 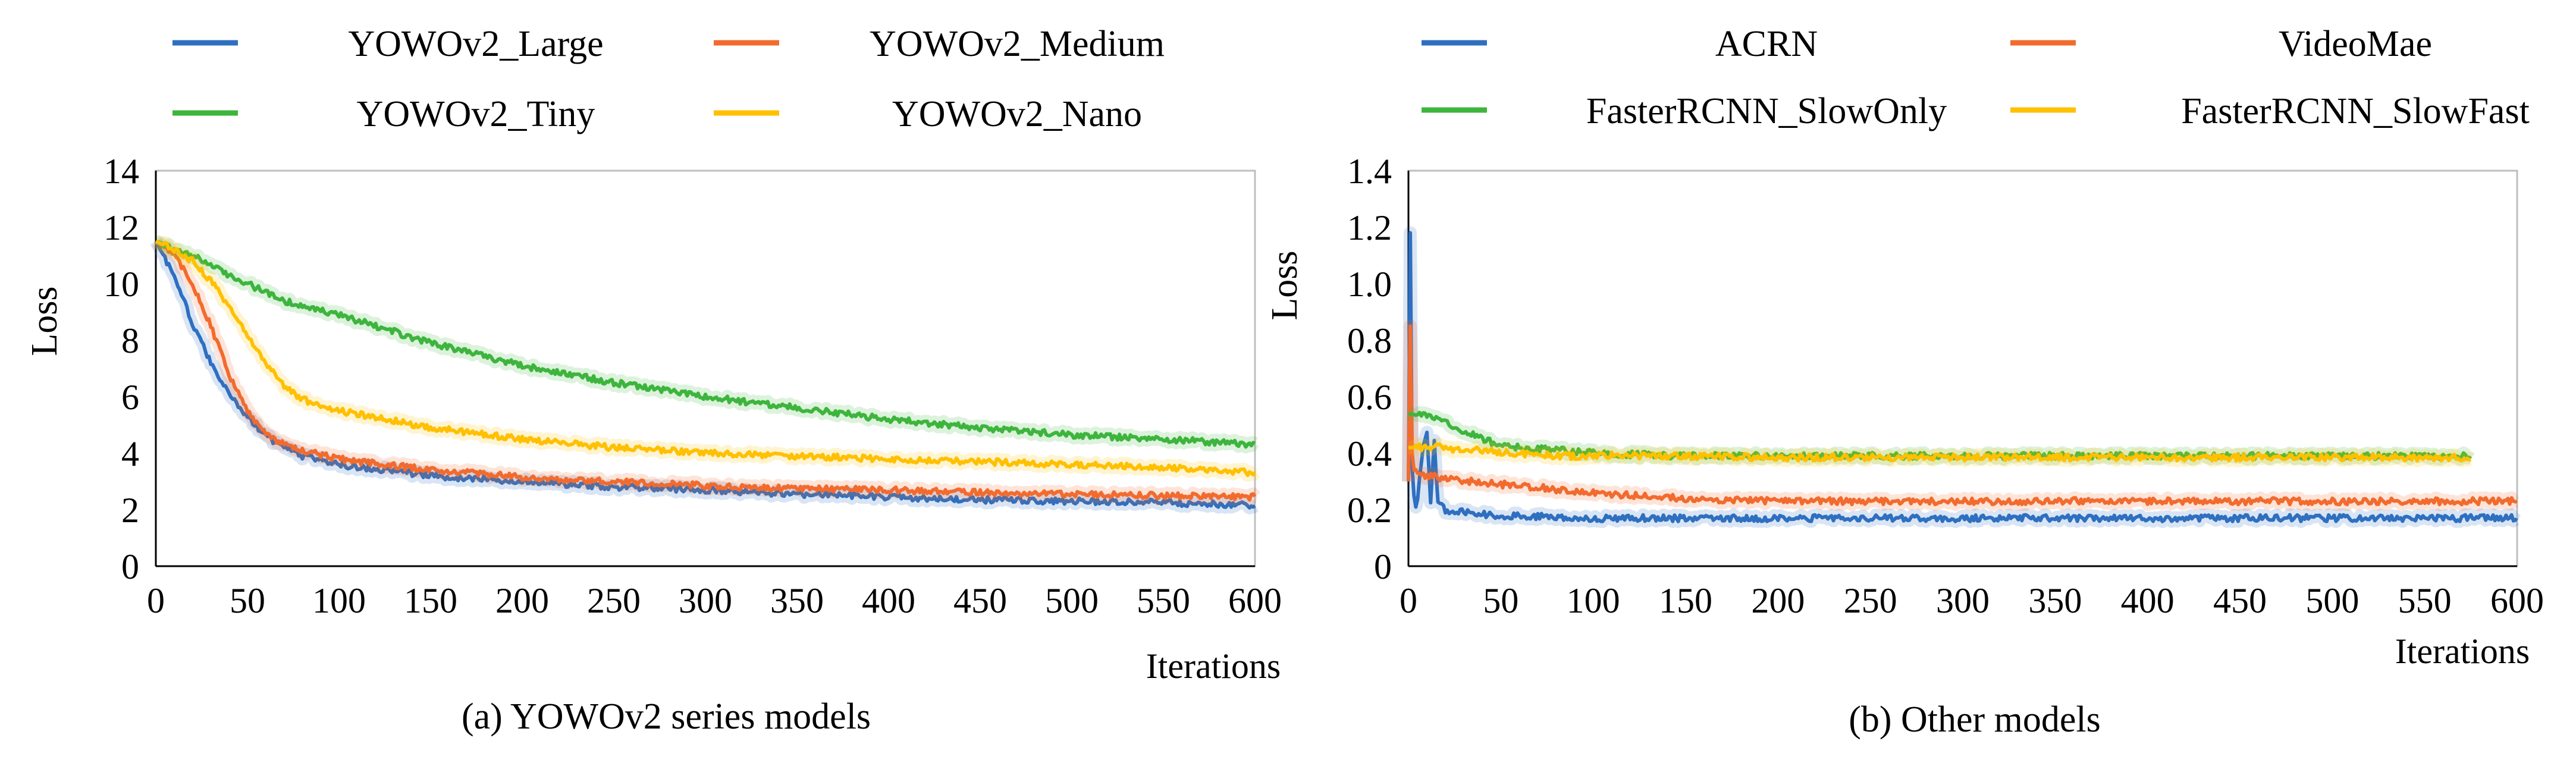 What do you see at coordinates (1369, 341) in the screenshot?
I see `y-tick-label: 0.8` at bounding box center [1369, 341].